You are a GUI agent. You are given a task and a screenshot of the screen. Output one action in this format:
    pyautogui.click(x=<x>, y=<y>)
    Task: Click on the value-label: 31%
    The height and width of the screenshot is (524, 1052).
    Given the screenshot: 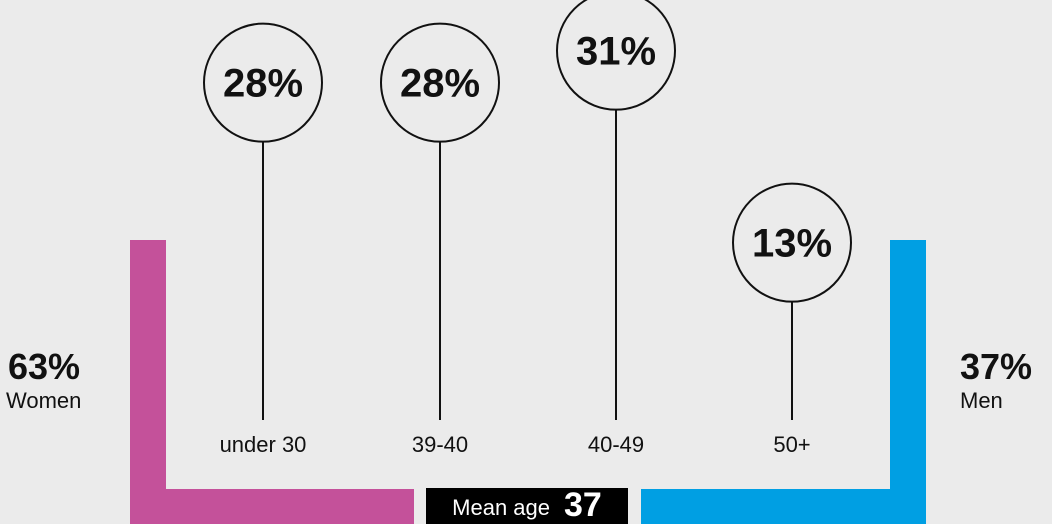 What is the action you would take?
    pyautogui.click(x=616, y=52)
    